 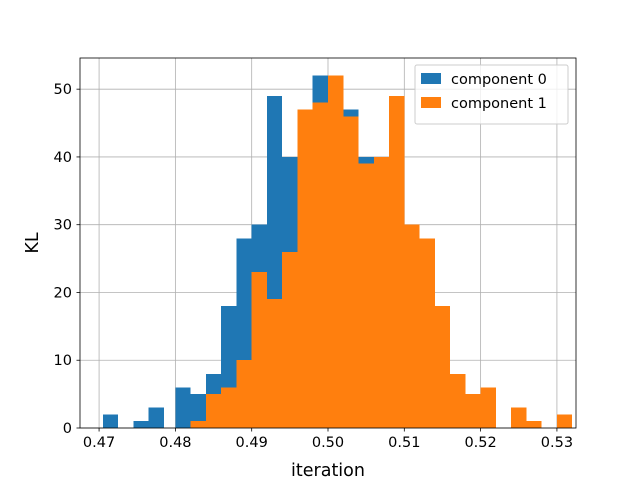 I want to click on y-tick-label-5: 50, so click(x=63, y=90).